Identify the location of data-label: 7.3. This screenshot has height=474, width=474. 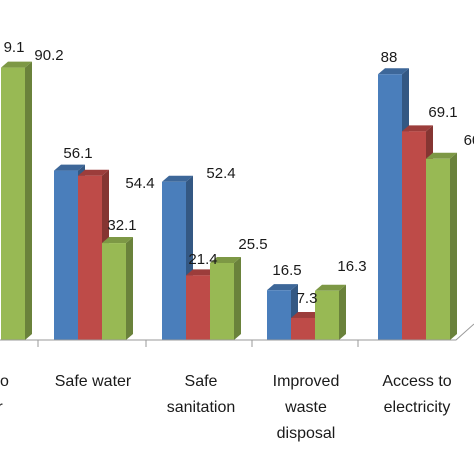
(307, 298).